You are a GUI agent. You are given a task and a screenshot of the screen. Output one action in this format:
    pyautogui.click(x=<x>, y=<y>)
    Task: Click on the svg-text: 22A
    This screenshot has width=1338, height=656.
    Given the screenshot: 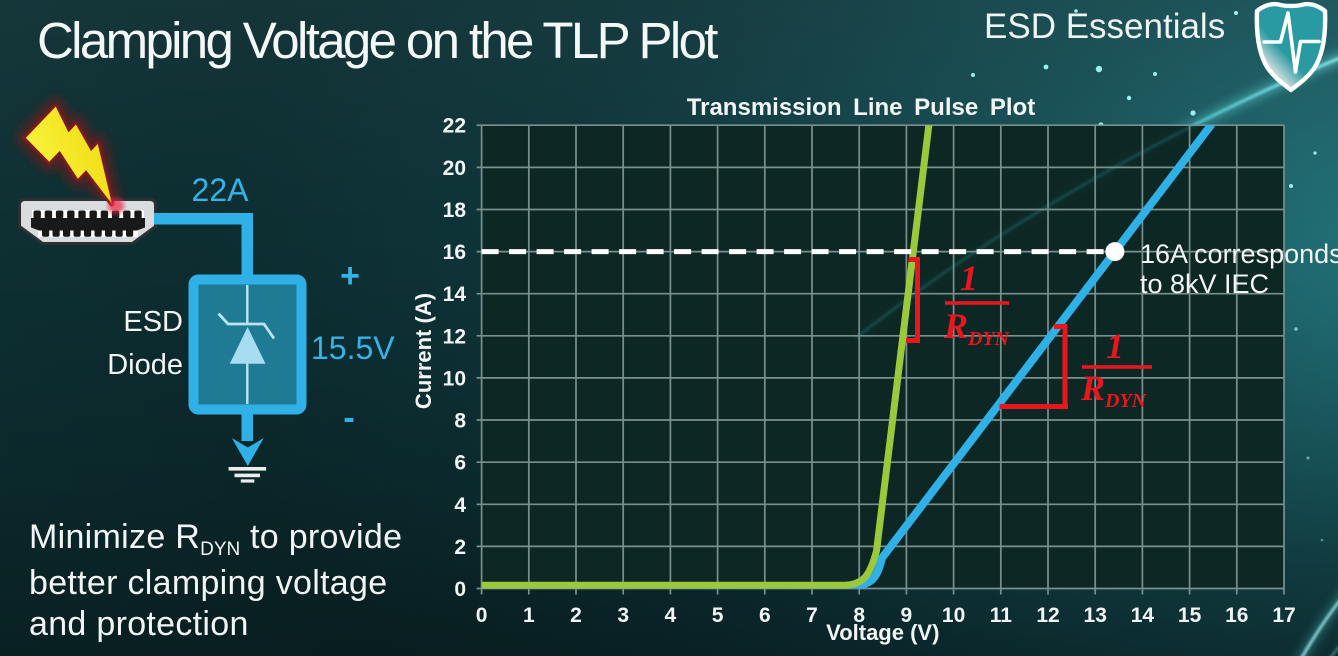 What is the action you would take?
    pyautogui.click(x=221, y=190)
    